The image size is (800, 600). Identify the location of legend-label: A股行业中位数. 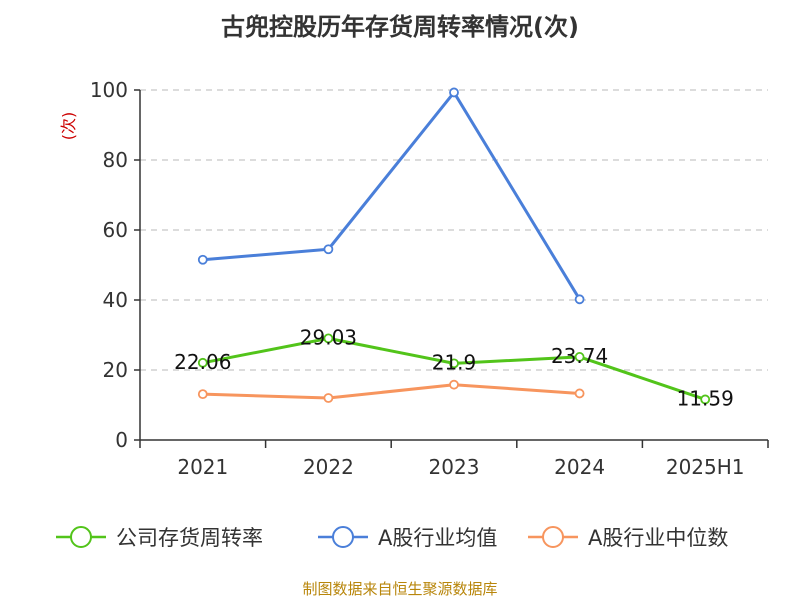
(658, 538).